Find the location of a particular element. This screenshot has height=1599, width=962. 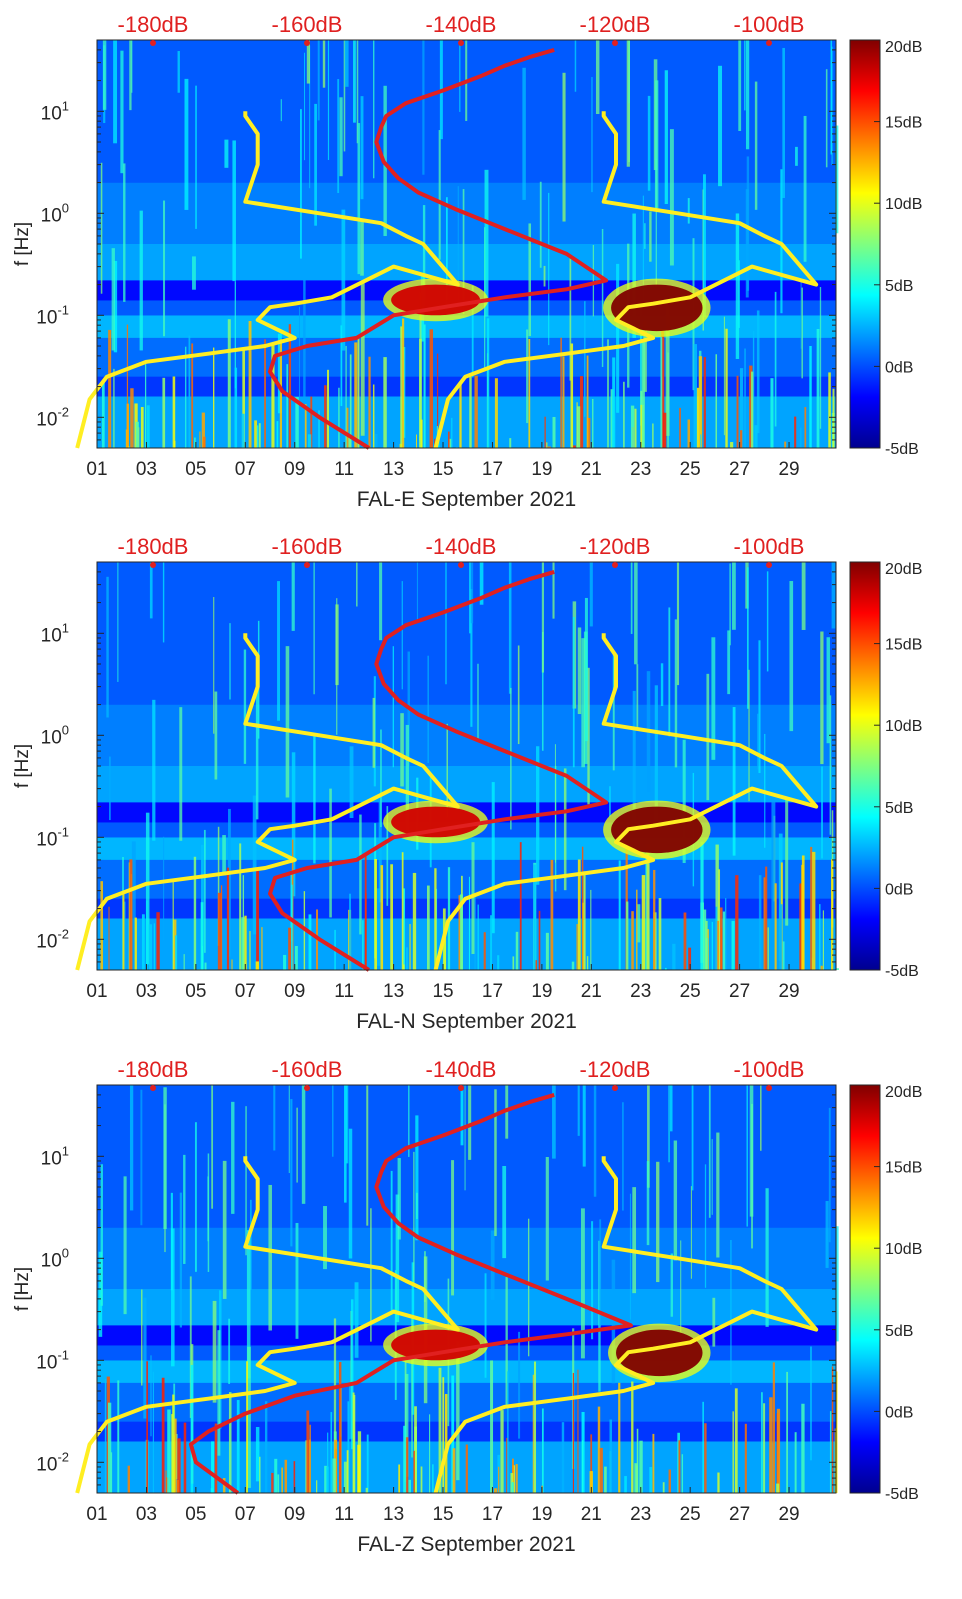

x-tick-label: 11 is located at coordinates (344, 469).